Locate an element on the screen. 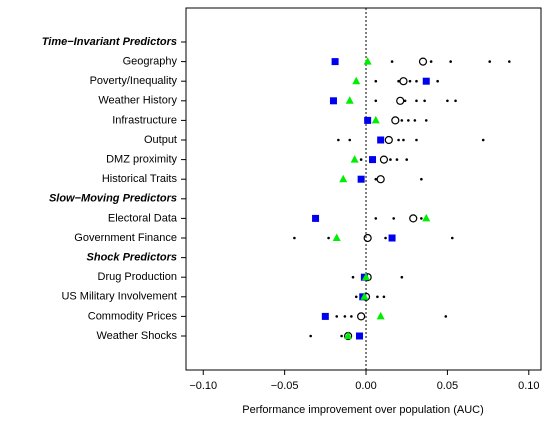 The height and width of the screenshot is (428, 542). y-tick-label: Drug Production is located at coordinates (138, 277).